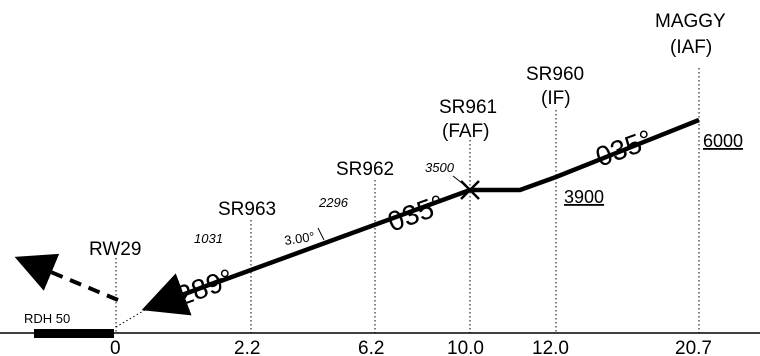 This screenshot has width=760, height=356. I want to click on waypoint-role-sr960: (IF), so click(556, 98).